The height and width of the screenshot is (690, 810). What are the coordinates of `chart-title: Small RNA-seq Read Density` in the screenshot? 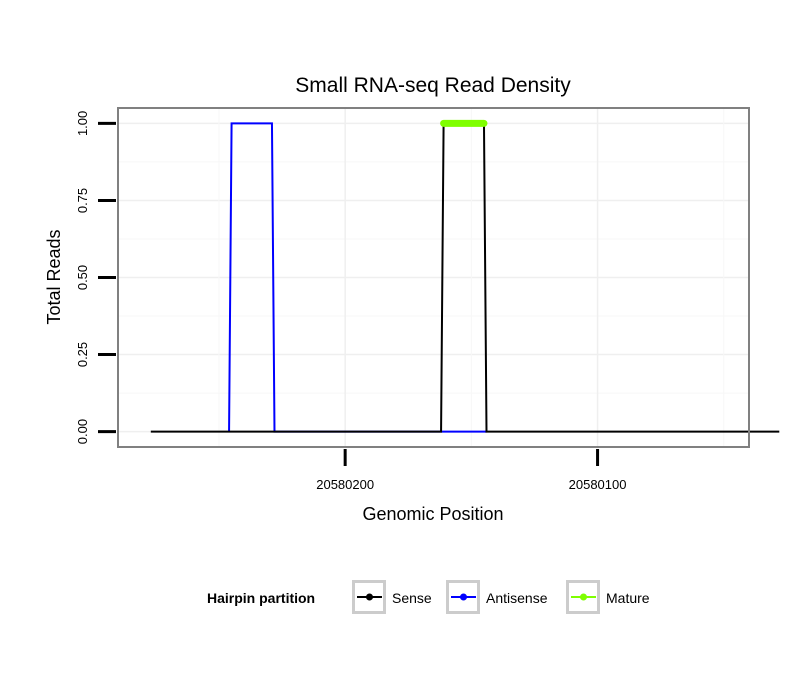 It's located at (433, 85).